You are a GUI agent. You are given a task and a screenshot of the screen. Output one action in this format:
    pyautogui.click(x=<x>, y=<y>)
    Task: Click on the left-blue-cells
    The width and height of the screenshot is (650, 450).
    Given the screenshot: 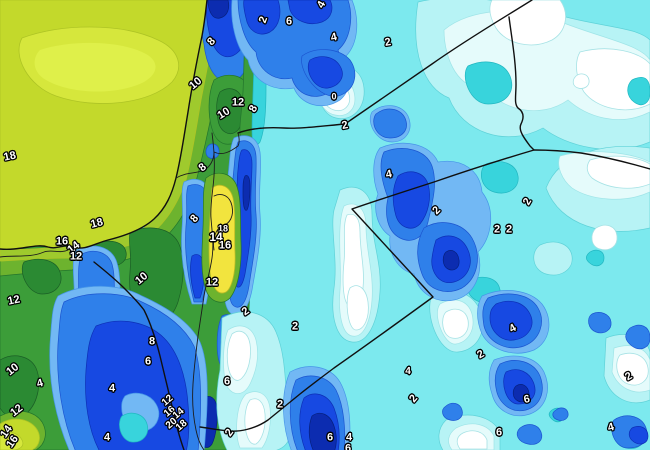 What is the action you would take?
    pyautogui.click(x=128, y=347)
    